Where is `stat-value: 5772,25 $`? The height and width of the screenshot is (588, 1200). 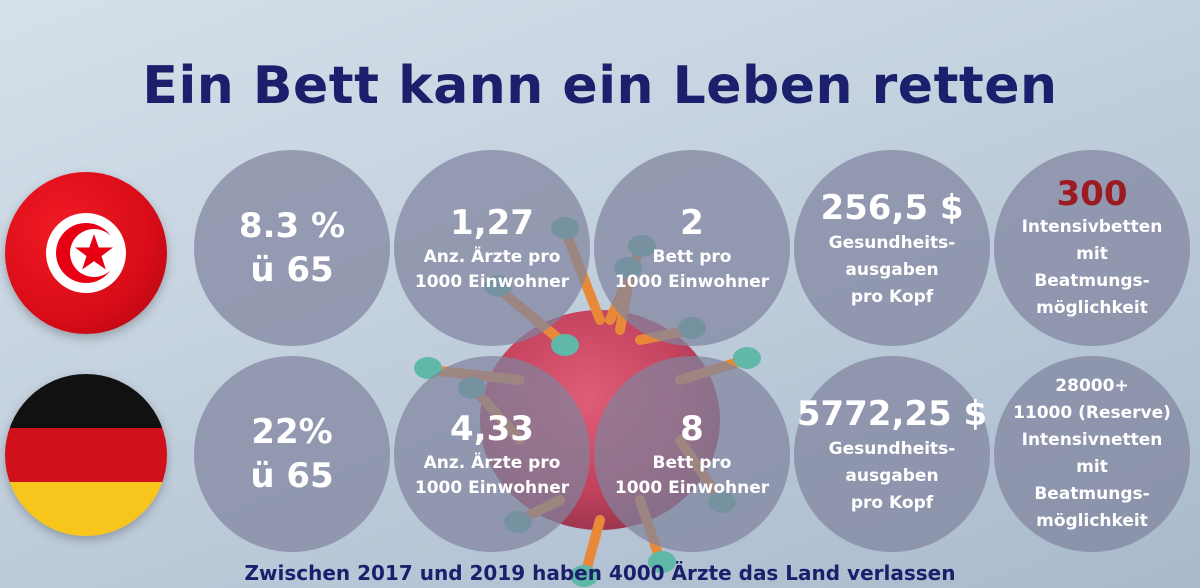
stat-value: 5772,25 $ is located at coordinates (892, 413).